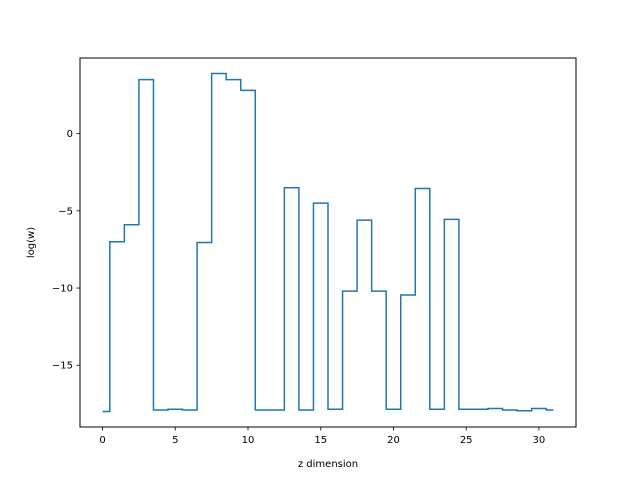 This screenshot has width=640, height=480. Describe the element at coordinates (175, 440) in the screenshot. I see `x-tick-label: 5` at that location.